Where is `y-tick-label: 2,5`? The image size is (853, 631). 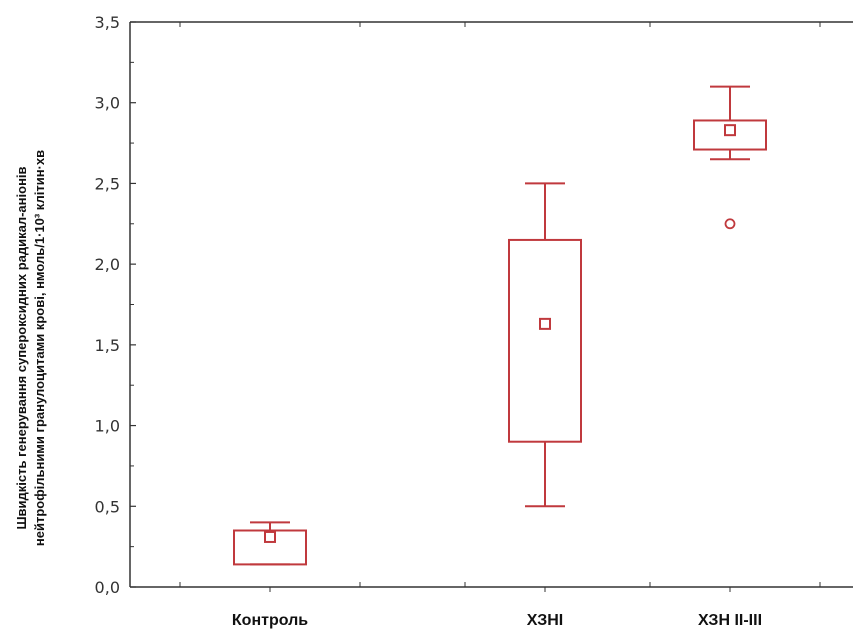
y-tick-label: 2,5 is located at coordinates (107, 183).